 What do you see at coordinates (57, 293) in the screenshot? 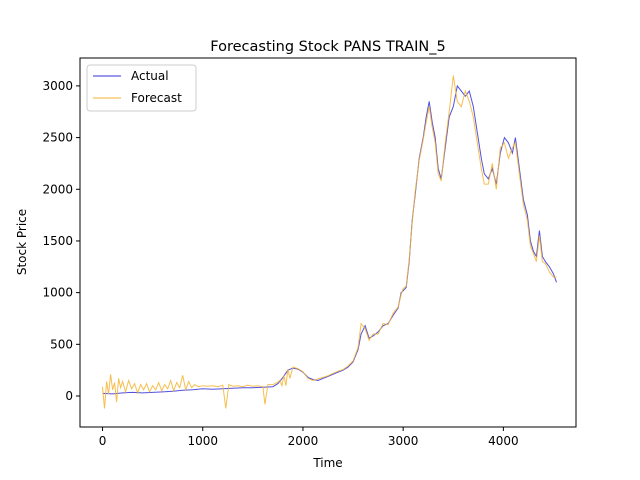
I see `y-tick-label: 1000` at bounding box center [57, 293].